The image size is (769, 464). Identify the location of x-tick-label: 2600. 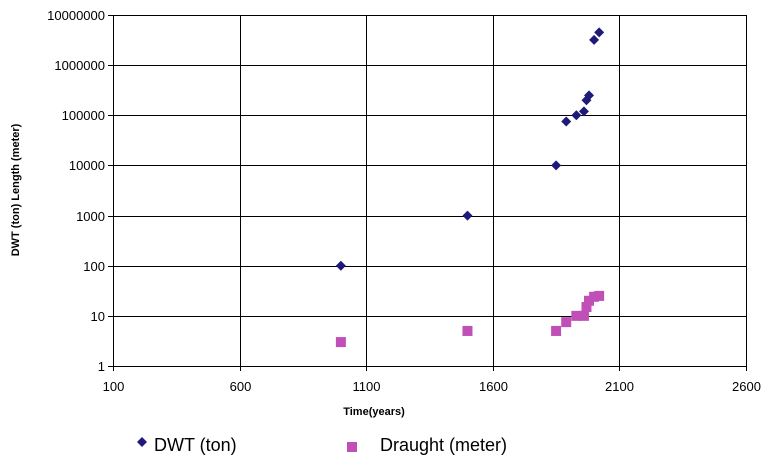
(746, 386).